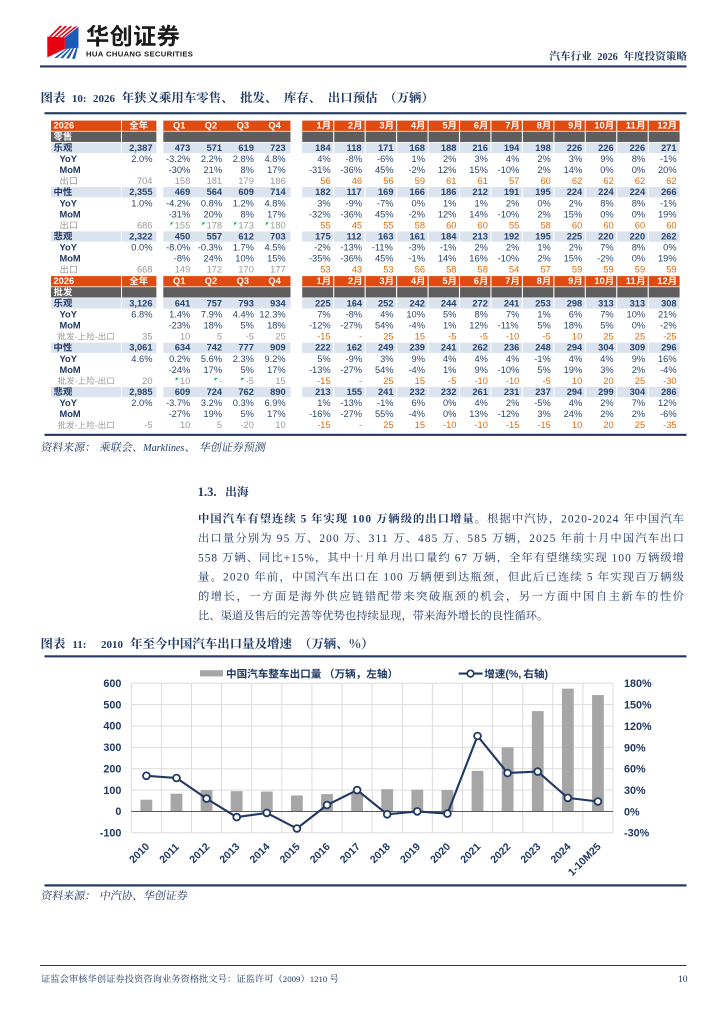 This screenshot has width=724, height=1029. What do you see at coordinates (211, 281) in the screenshot?
I see `svg-text: Q2` at bounding box center [211, 281].